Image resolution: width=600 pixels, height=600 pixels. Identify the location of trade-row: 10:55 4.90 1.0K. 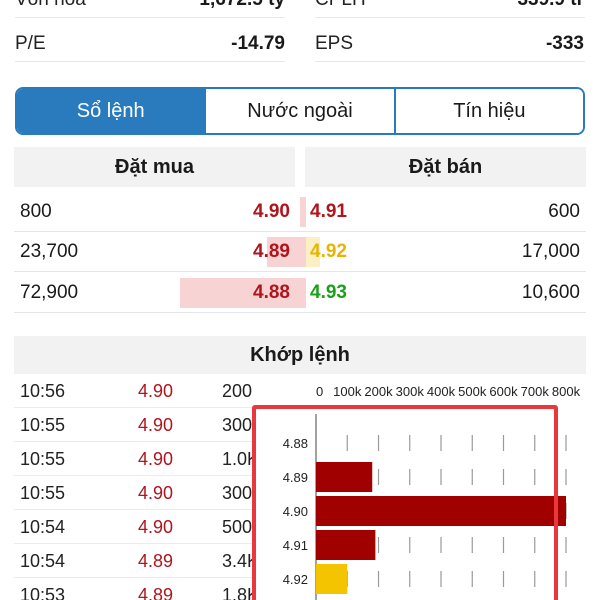
(134, 459).